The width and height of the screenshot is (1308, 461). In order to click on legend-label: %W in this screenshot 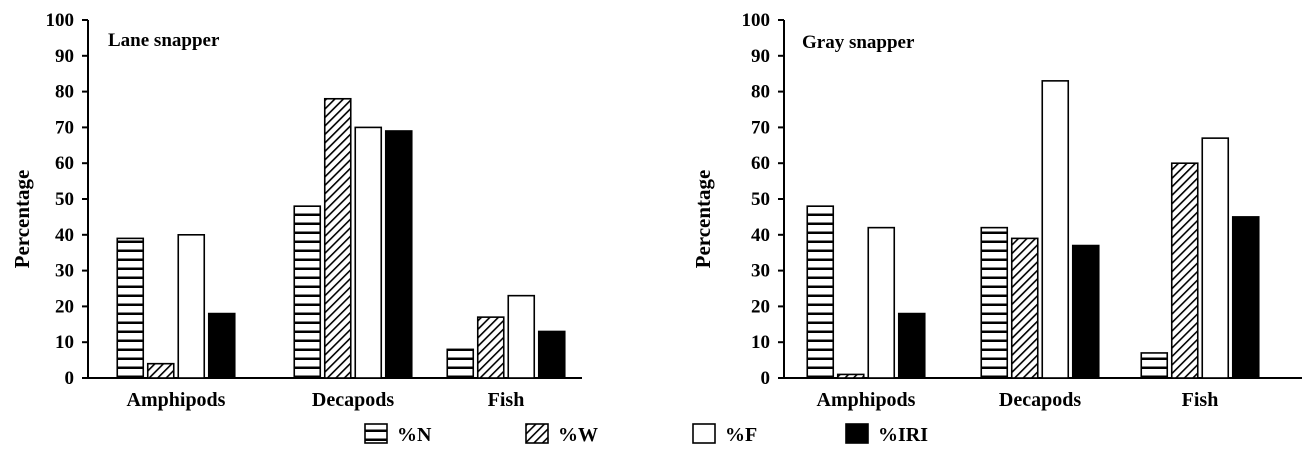, I will do `click(578, 435)`.